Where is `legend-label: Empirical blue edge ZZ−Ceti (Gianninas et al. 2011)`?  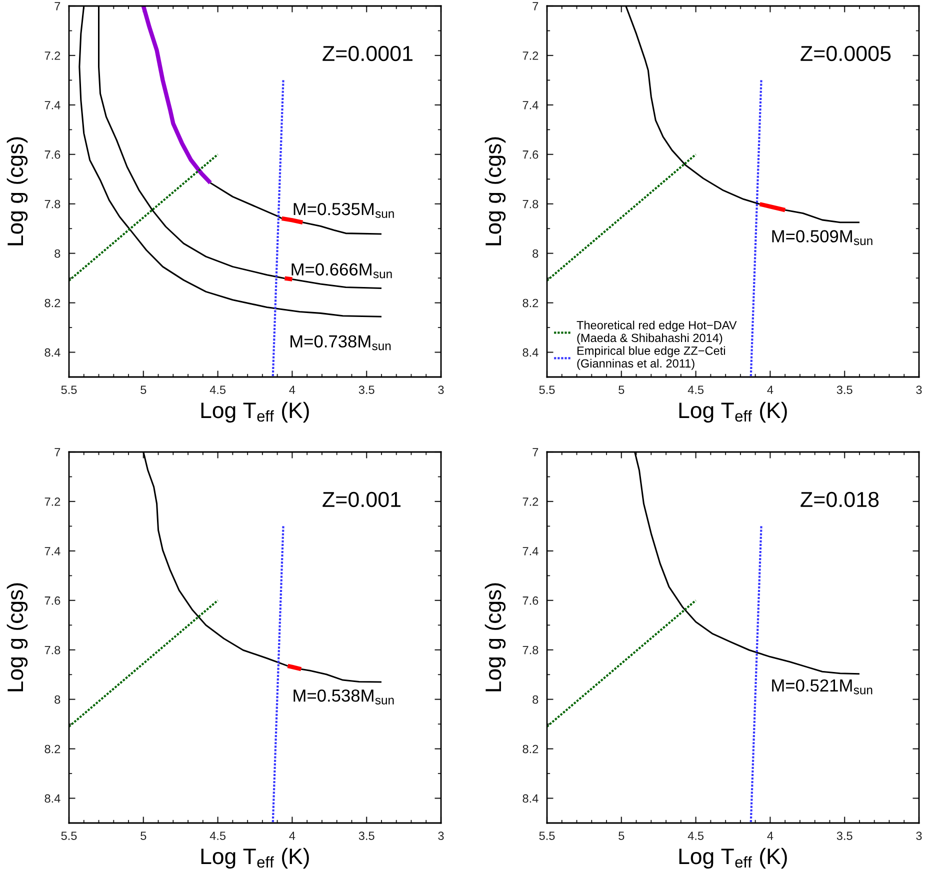 legend-label: Empirical blue edge ZZ−Ceti (Gianninas et al. 2011) is located at coordinates (651, 358).